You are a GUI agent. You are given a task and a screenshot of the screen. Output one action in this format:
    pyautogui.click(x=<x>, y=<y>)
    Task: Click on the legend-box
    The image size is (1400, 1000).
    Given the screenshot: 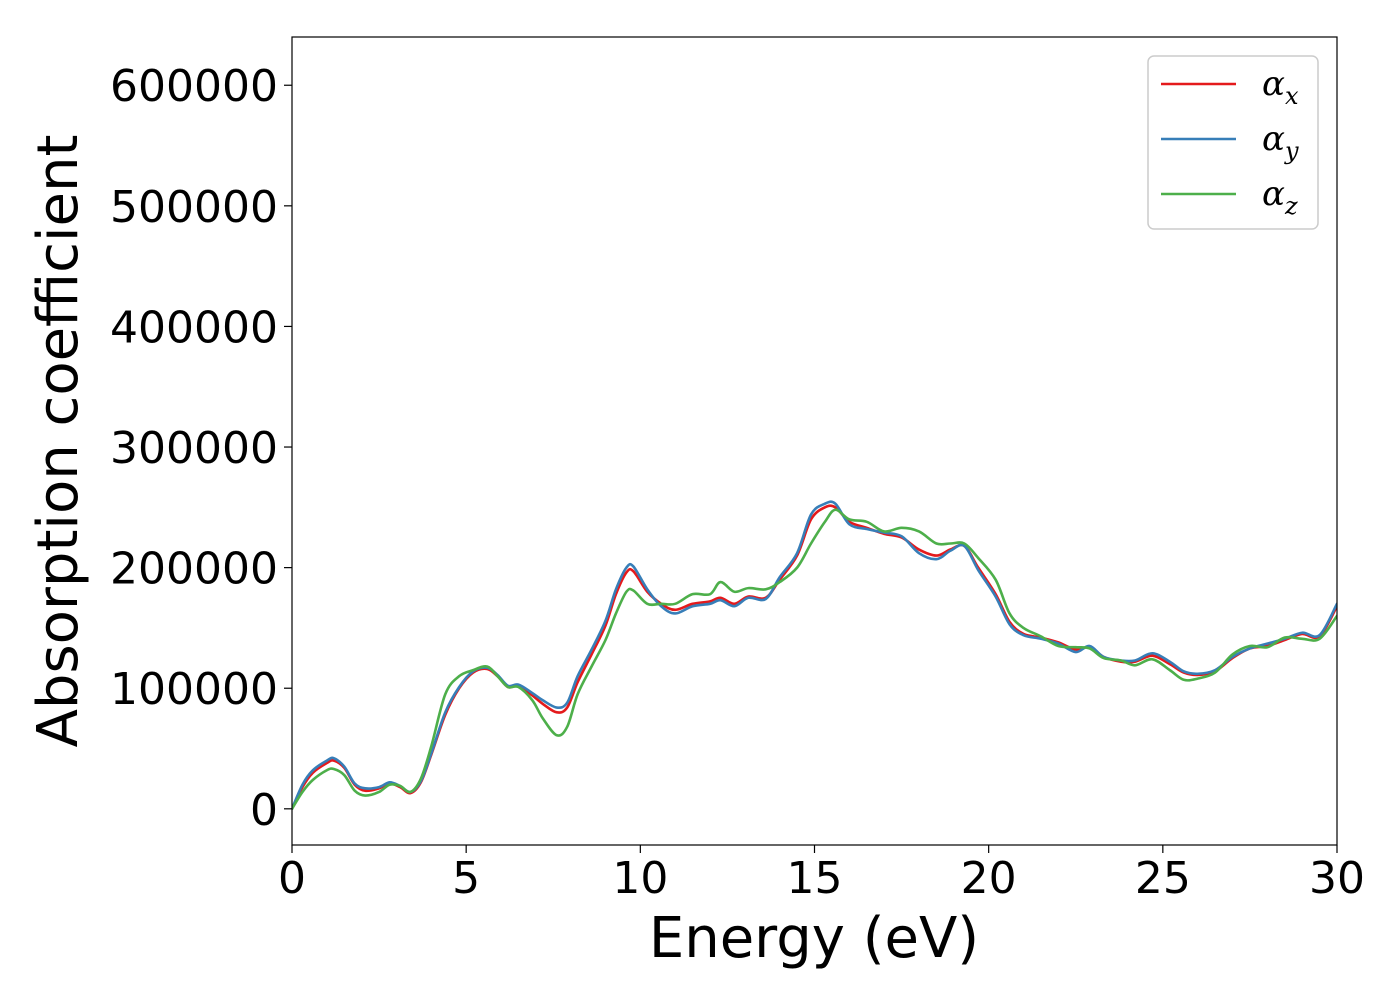 What is the action you would take?
    pyautogui.click(x=1233, y=142)
    